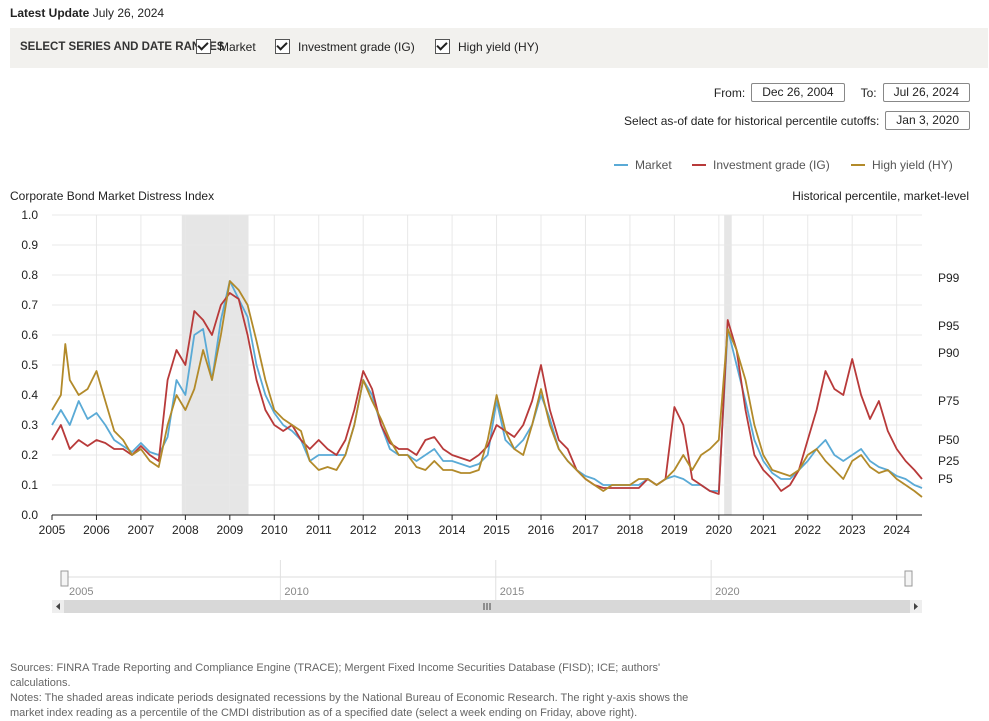 Image resolution: width=989 pixels, height=721 pixels. What do you see at coordinates (112, 196) in the screenshot?
I see `chart-title: Corporate Bond Market Distress Index` at bounding box center [112, 196].